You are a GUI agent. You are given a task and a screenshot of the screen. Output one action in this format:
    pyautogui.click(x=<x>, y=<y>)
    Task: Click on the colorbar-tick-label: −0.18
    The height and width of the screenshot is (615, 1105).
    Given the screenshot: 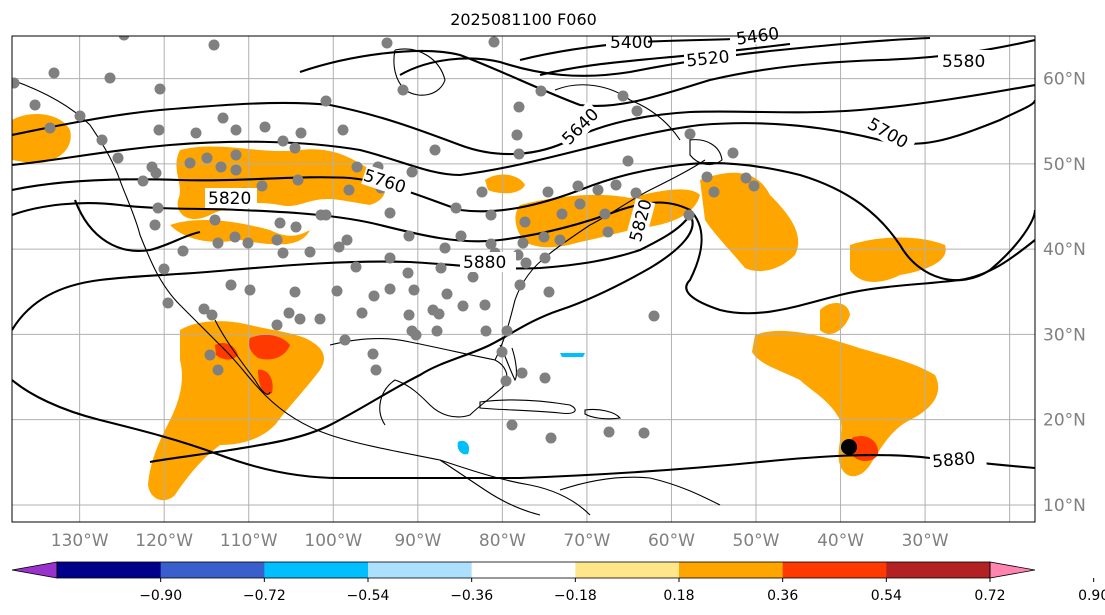 What is the action you would take?
    pyautogui.click(x=575, y=596)
    